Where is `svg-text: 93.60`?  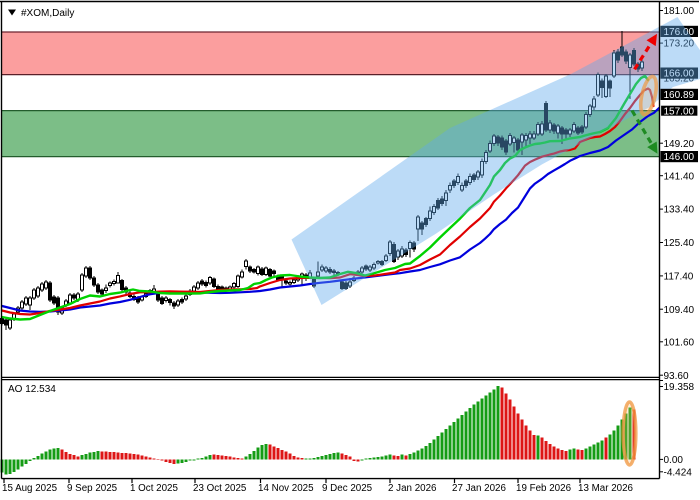 svg-text: 93.60 is located at coordinates (676, 376).